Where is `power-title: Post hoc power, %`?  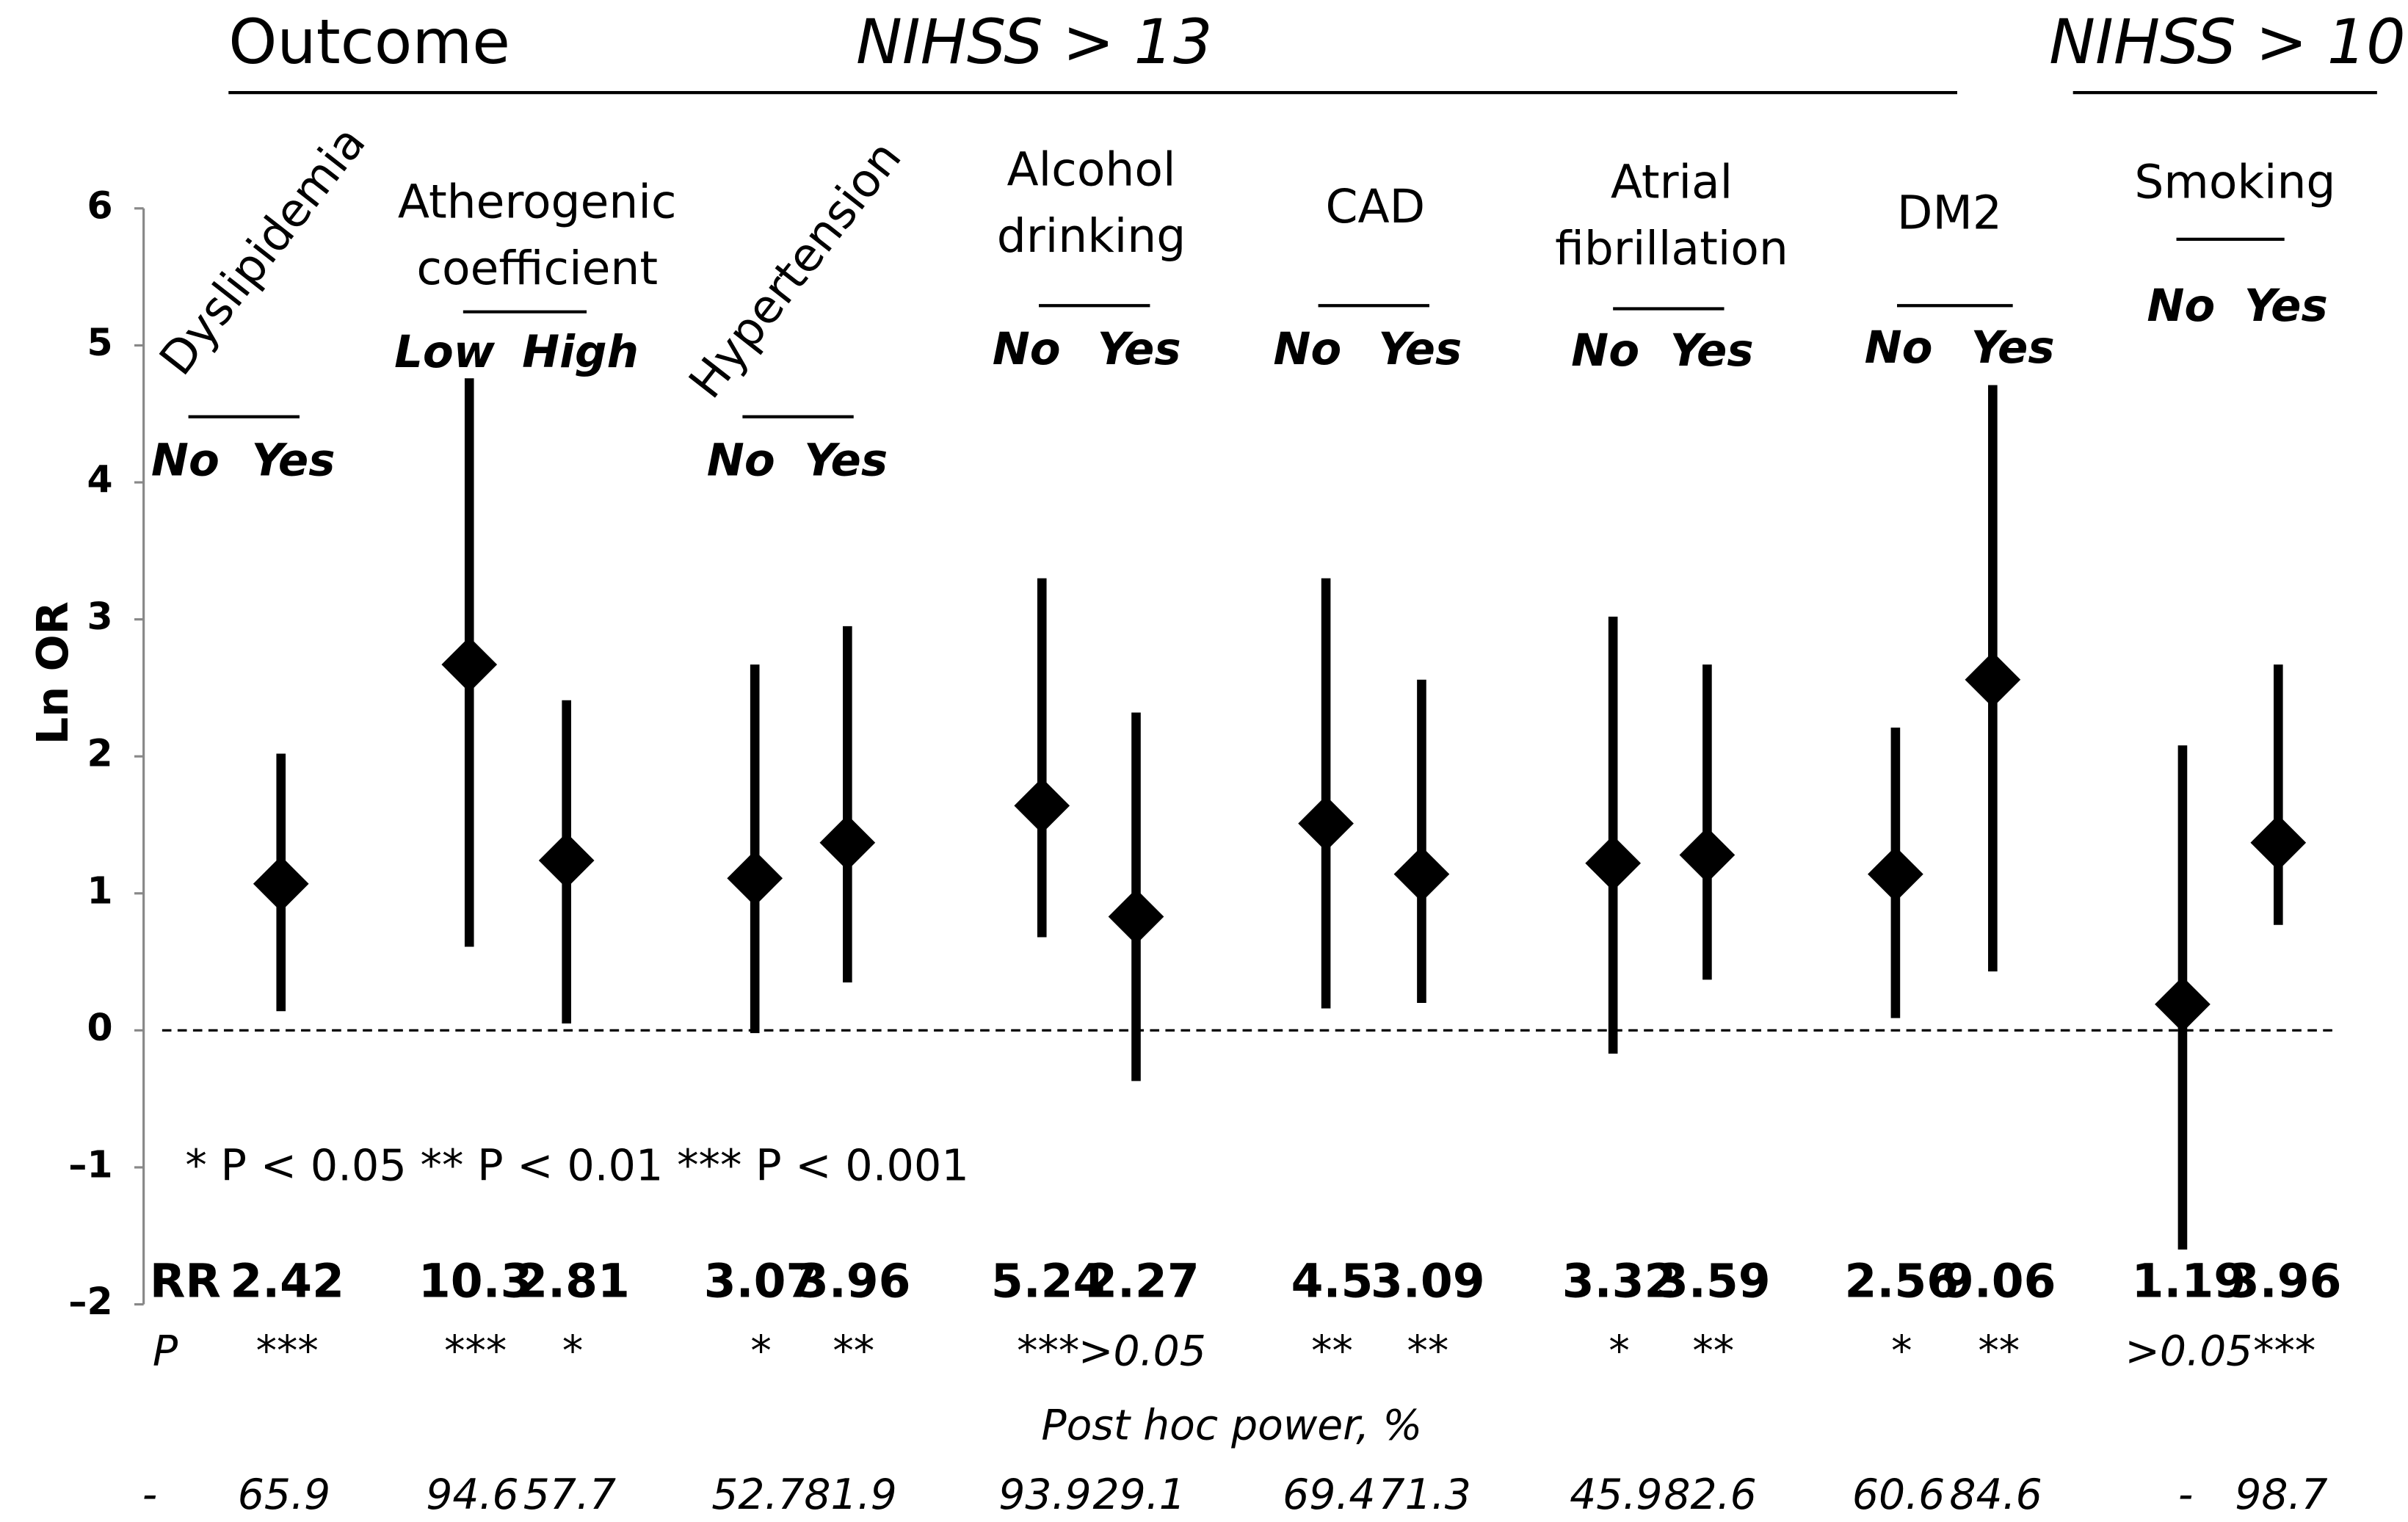
power-title: Post hoc power, % is located at coordinates (1231, 1425).